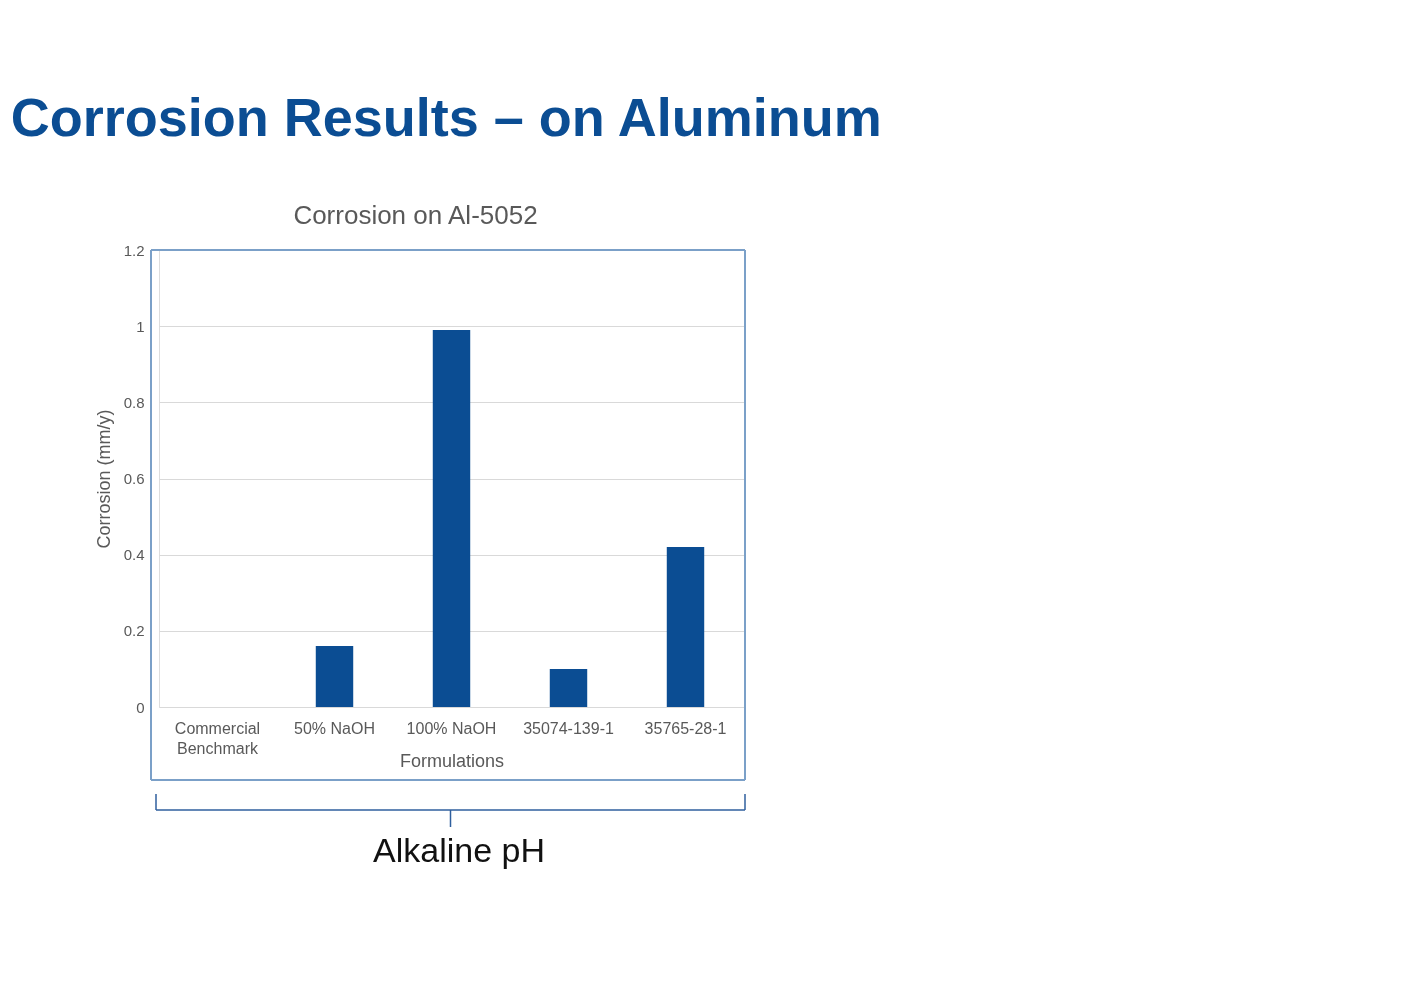 The width and height of the screenshot is (1427, 982). Describe the element at coordinates (452, 760) in the screenshot. I see `x-axis-title: Formulations` at that location.